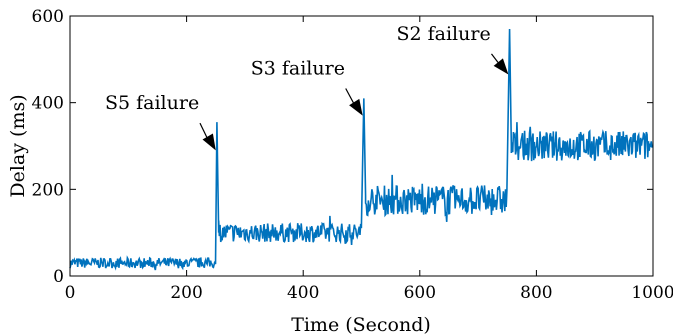 This screenshot has height=335, width=673. Describe the element at coordinates (536, 293) in the screenshot. I see `x-tick-label: 800` at that location.